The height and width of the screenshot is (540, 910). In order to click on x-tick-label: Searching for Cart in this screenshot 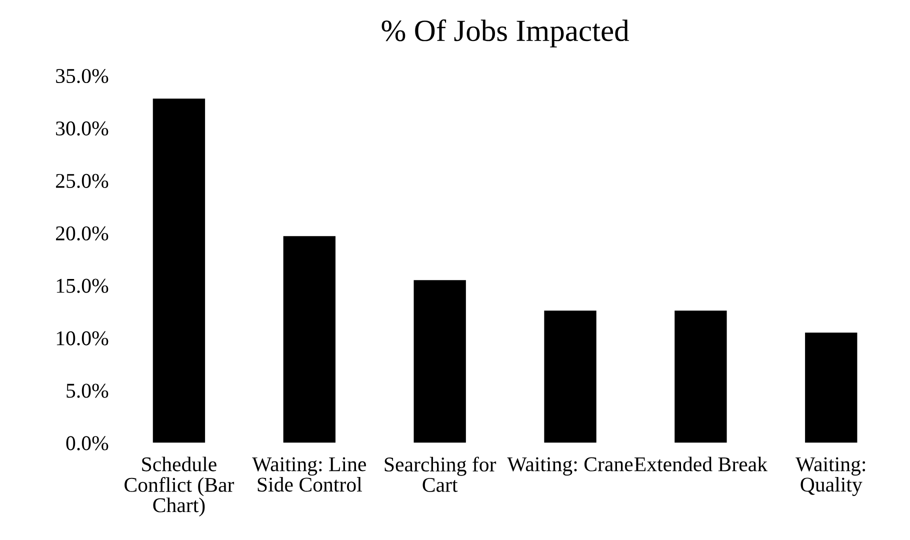, I will do `click(440, 474)`.